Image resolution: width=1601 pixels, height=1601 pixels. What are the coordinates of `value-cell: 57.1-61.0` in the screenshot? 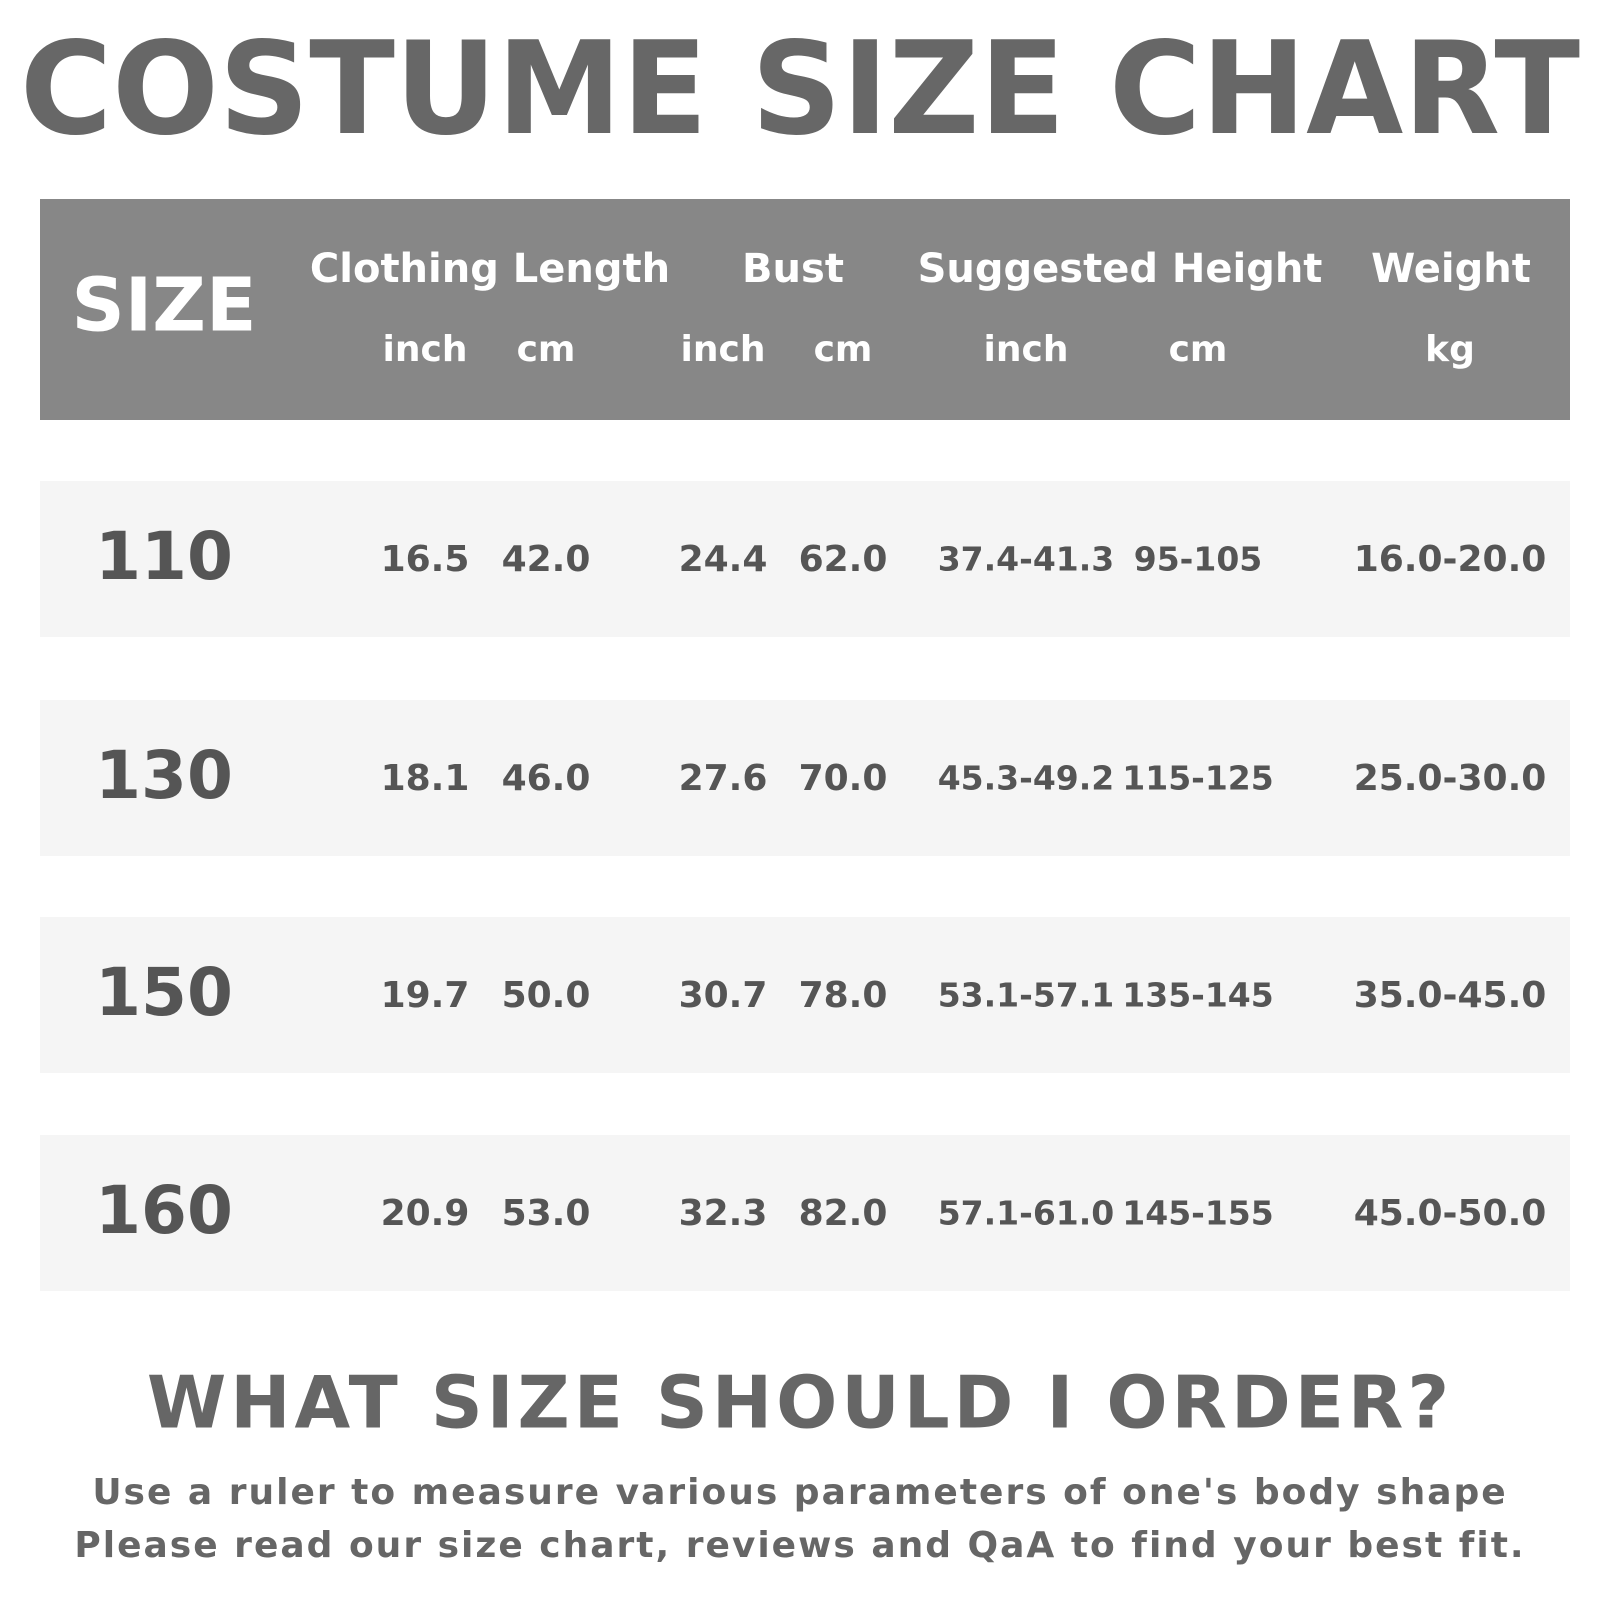 It's located at (1026, 1213).